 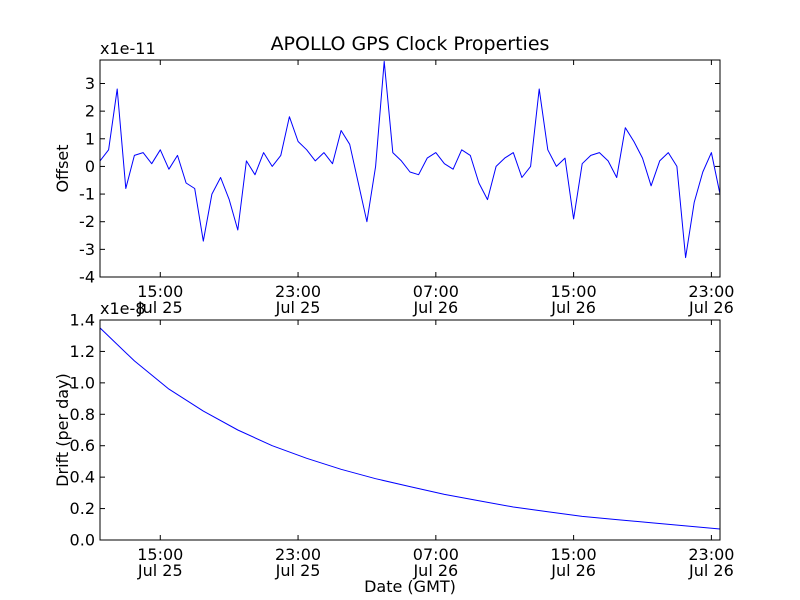 What do you see at coordinates (82, 414) in the screenshot?
I see `y-tick-label: 0.8` at bounding box center [82, 414].